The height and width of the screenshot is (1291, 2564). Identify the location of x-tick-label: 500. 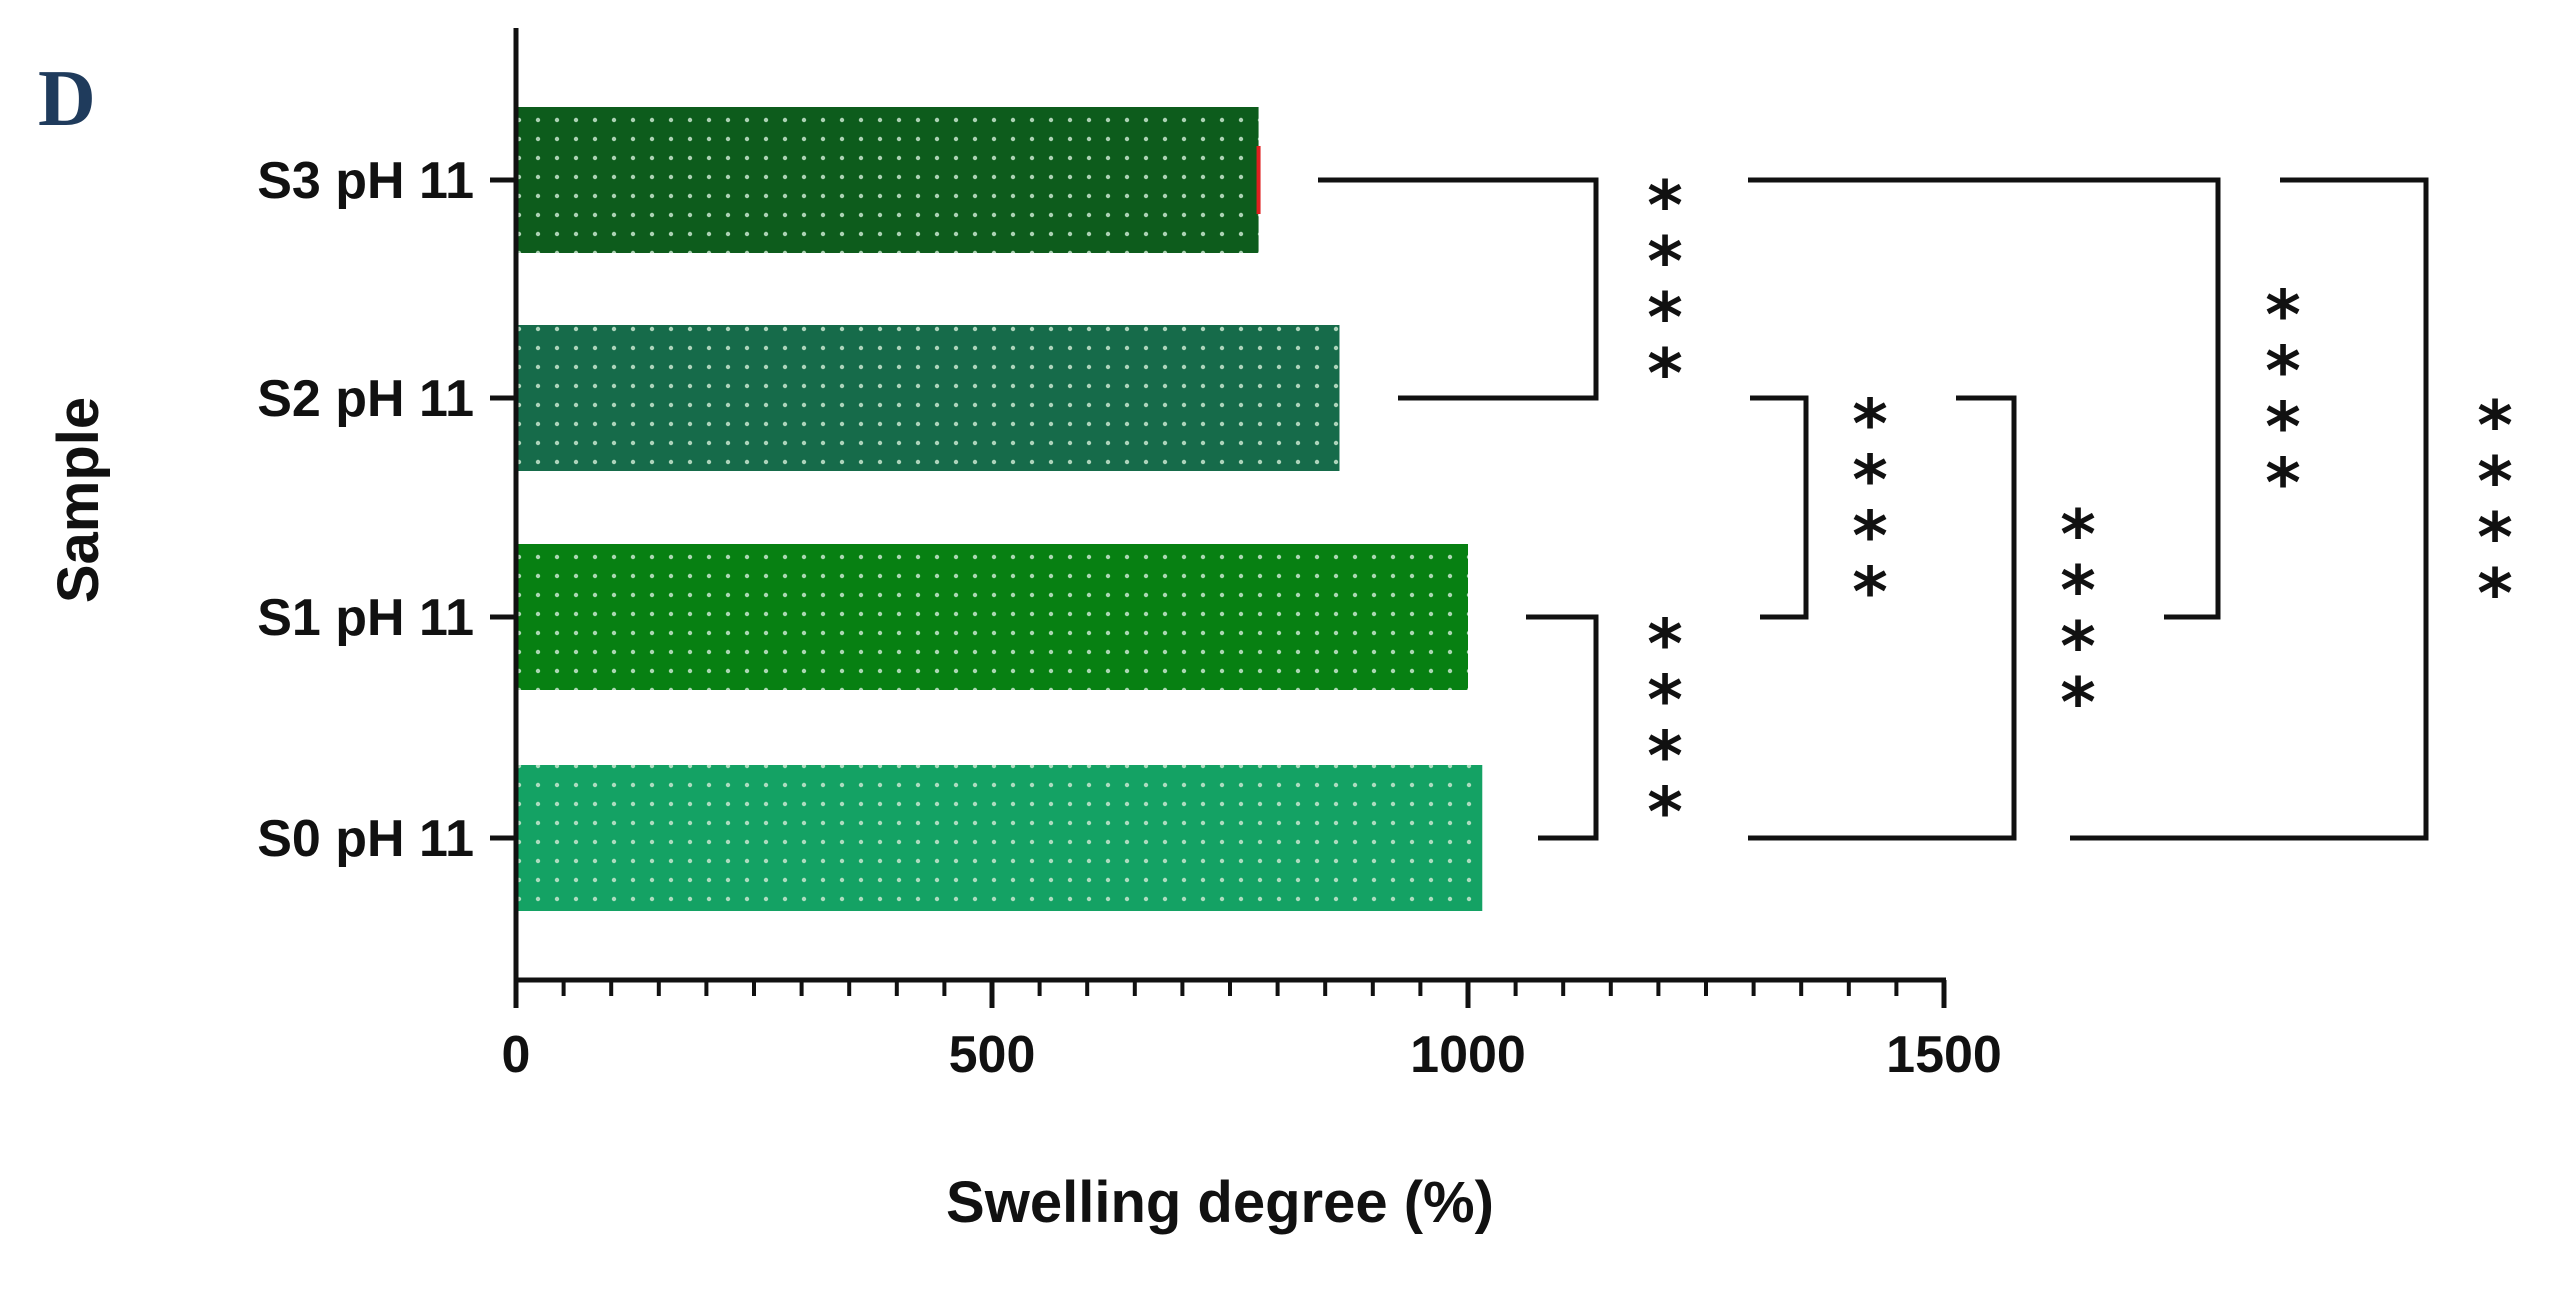
(992, 1055).